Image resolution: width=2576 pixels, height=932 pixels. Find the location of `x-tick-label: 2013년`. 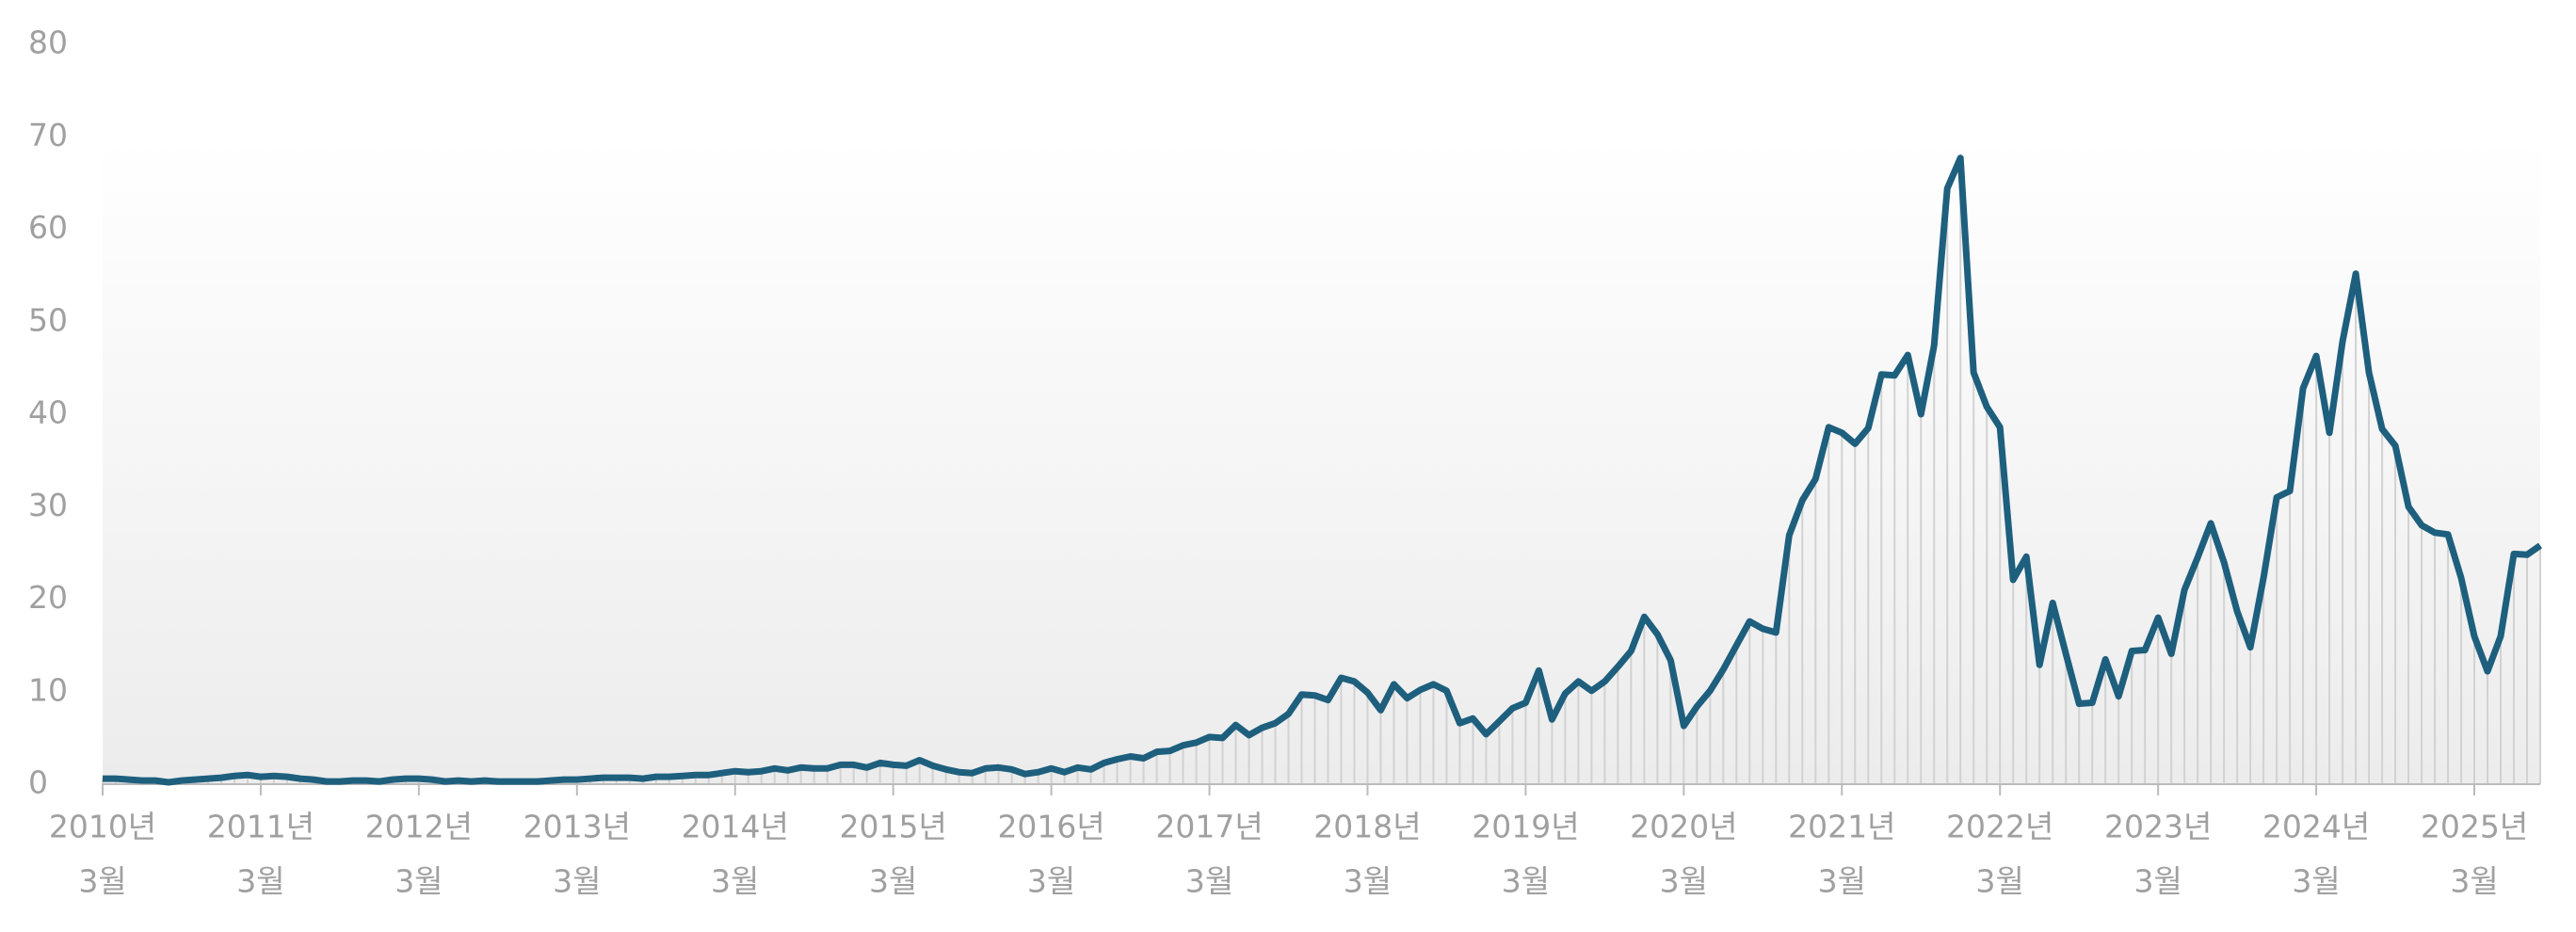

x-tick-label: 2013년 is located at coordinates (577, 827).